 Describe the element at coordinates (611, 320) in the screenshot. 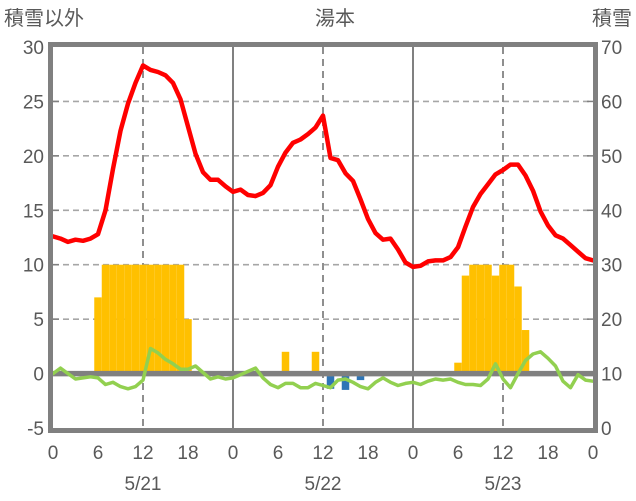

I see `right-axis-tick-label: 20` at that location.